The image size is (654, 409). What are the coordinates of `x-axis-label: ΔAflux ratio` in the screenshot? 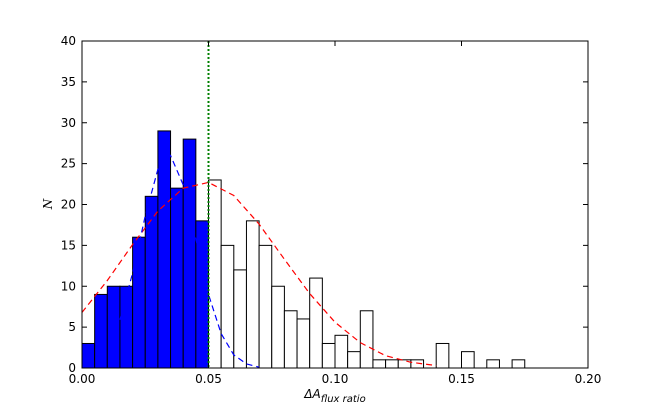 It's located at (334, 396).